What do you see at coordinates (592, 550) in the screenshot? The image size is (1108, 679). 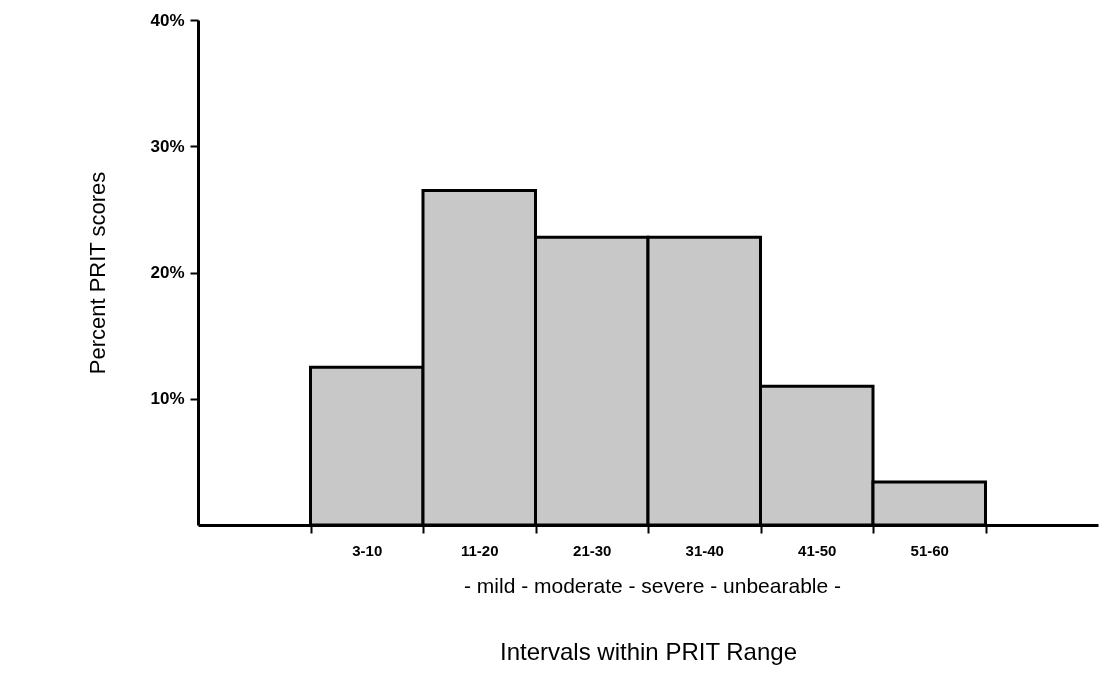 I see `x-tick-label: 21-30` at bounding box center [592, 550].